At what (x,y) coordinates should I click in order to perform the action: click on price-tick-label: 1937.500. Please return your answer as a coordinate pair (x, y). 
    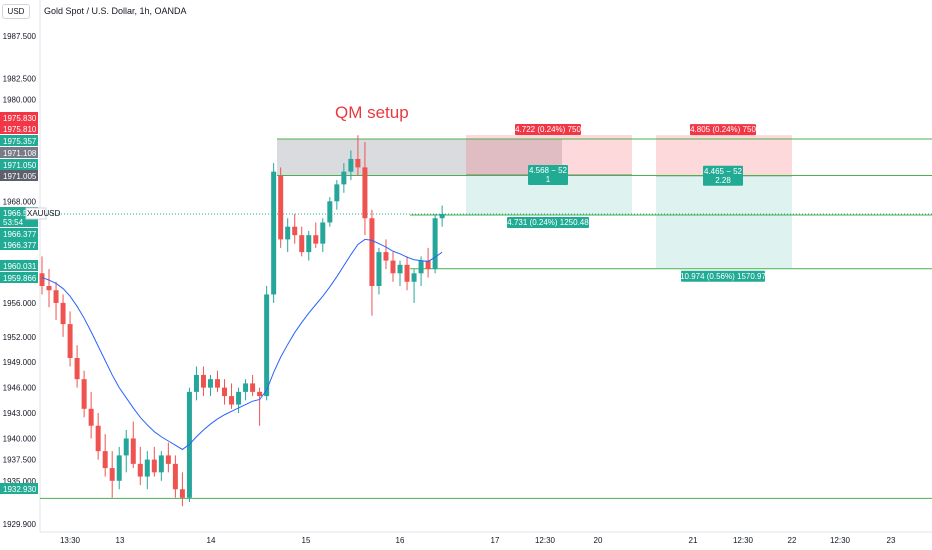
    Looking at the image, I should click on (20, 460).